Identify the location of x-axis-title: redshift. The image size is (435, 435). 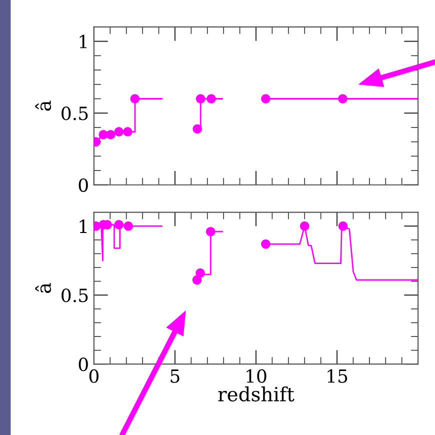
(256, 394).